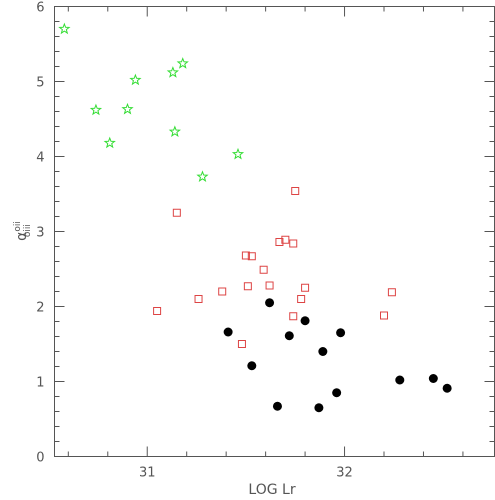 The image size is (495, 500). I want to click on y-tick-label: 1, so click(40, 383).